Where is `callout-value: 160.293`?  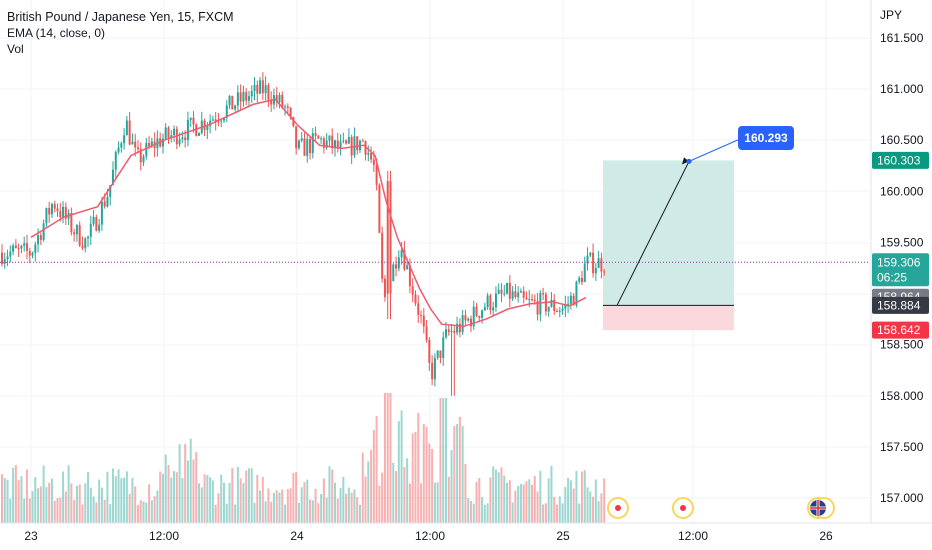 callout-value: 160.293 is located at coordinates (766, 138).